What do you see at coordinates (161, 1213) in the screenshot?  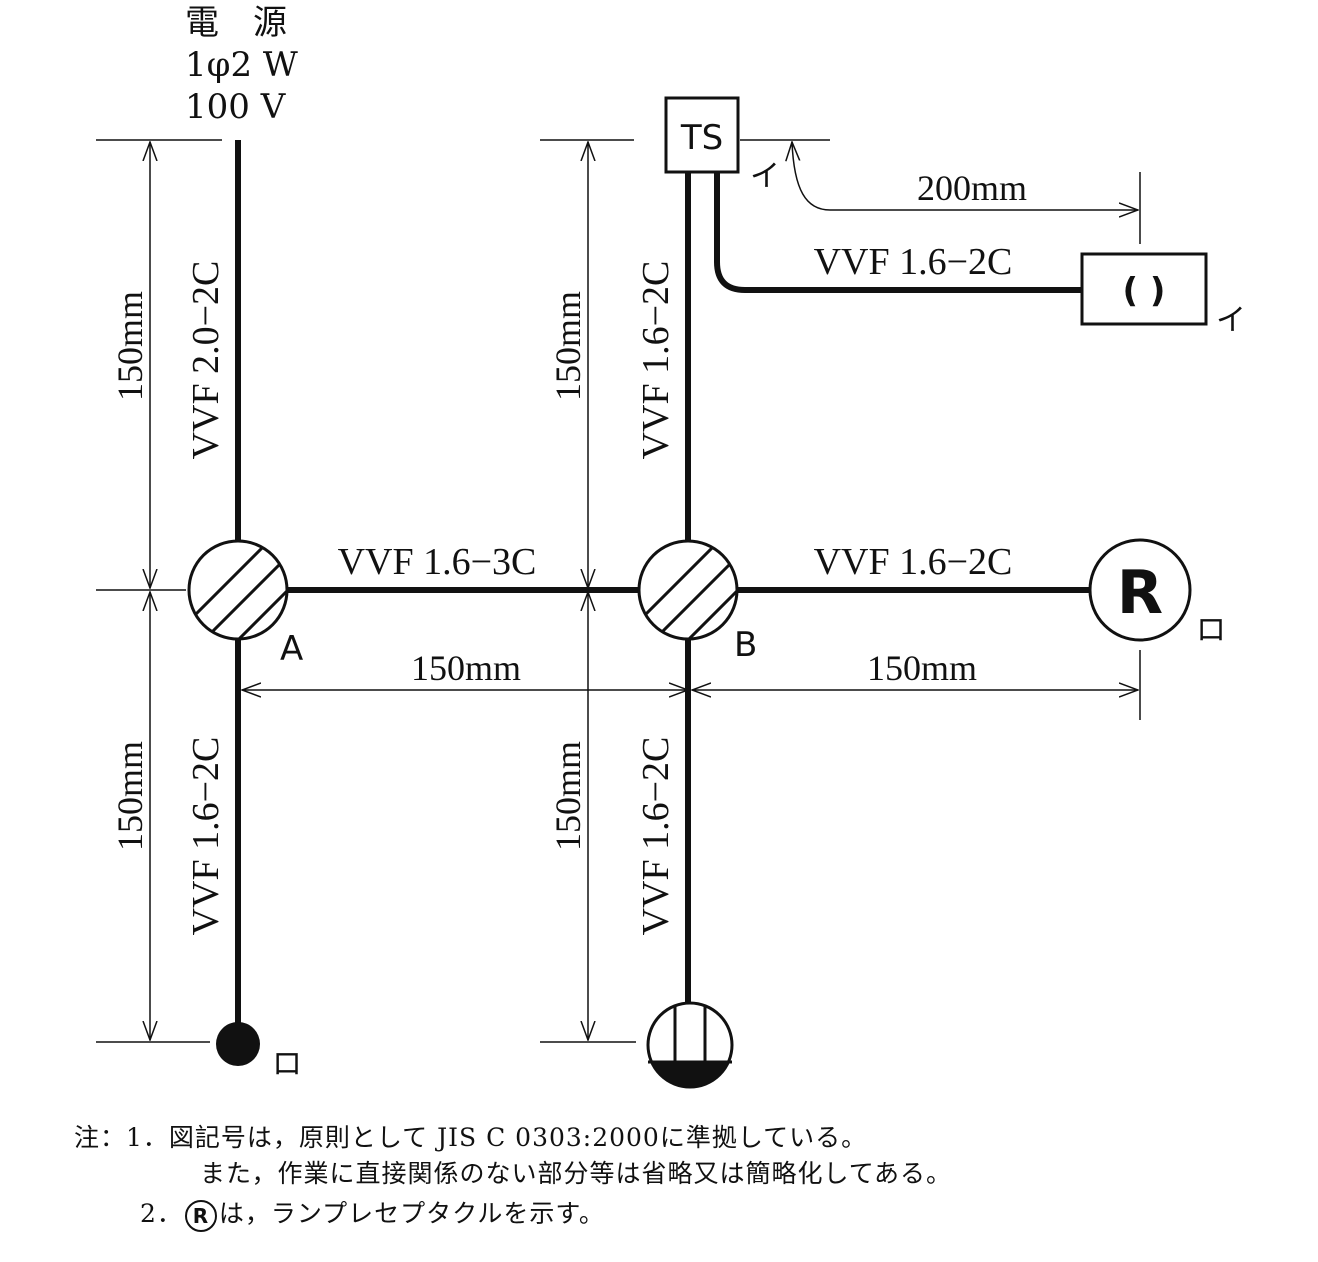 I see `note-2-number: 2．` at bounding box center [161, 1213].